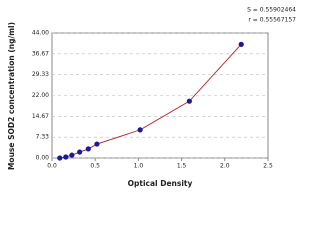 The width and height of the screenshot is (320, 240). I want to click on x-tick-label: 1.5, so click(182, 166).